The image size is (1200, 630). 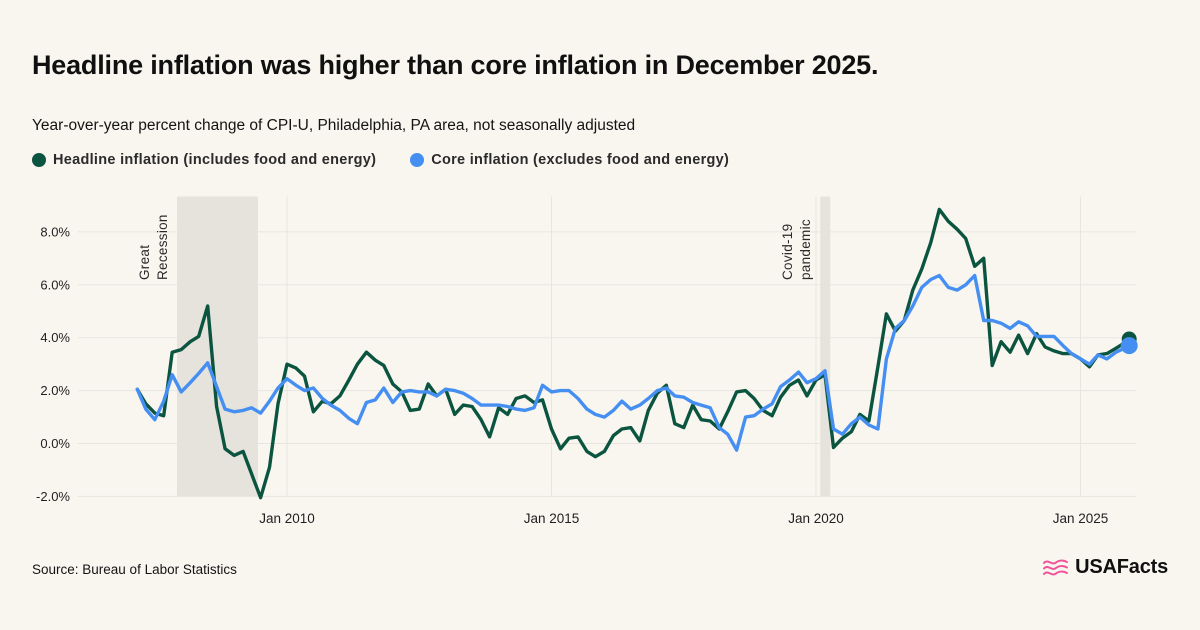 What do you see at coordinates (552, 518) in the screenshot?
I see `svg-text: Jan 2015` at bounding box center [552, 518].